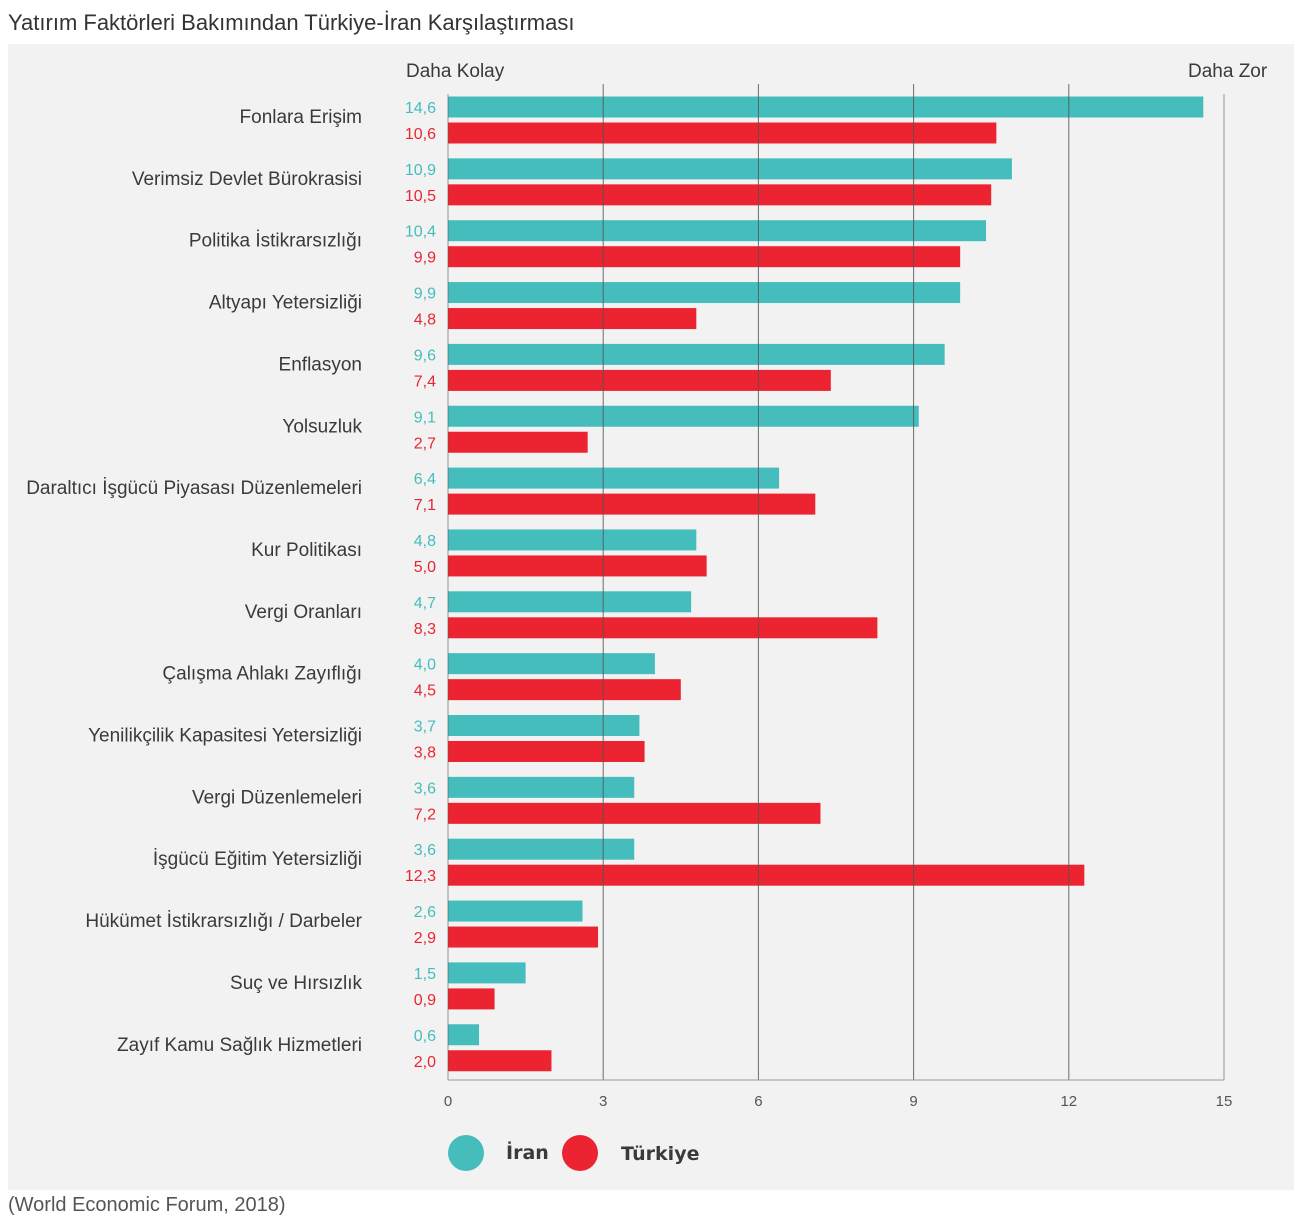 Image resolution: width=1302 pixels, height=1228 pixels. I want to click on category-label: Verimsiz Devlet Bürokrasisi, so click(247, 179).